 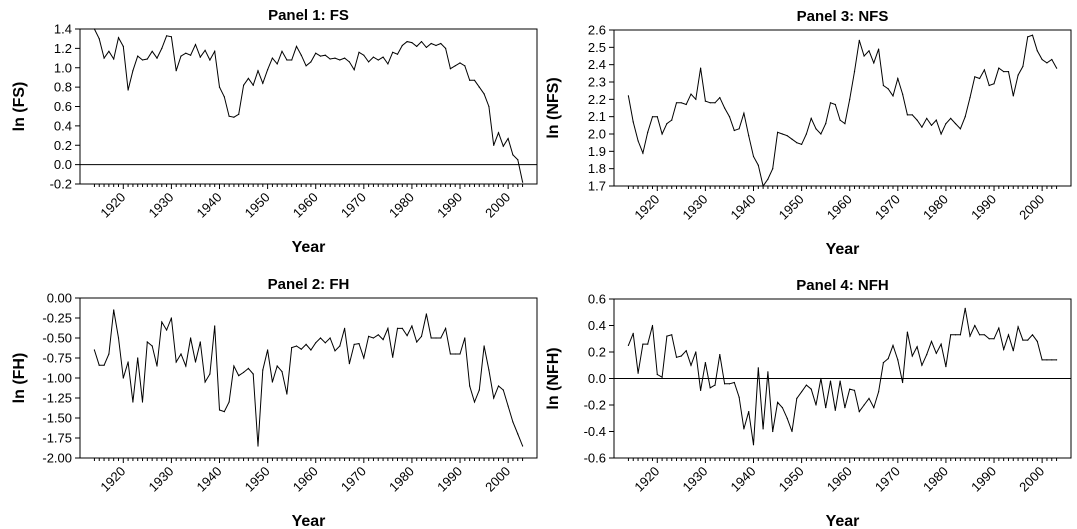 What do you see at coordinates (57, 358) in the screenshot?
I see `y-tick-label: -0.75` at bounding box center [57, 358].